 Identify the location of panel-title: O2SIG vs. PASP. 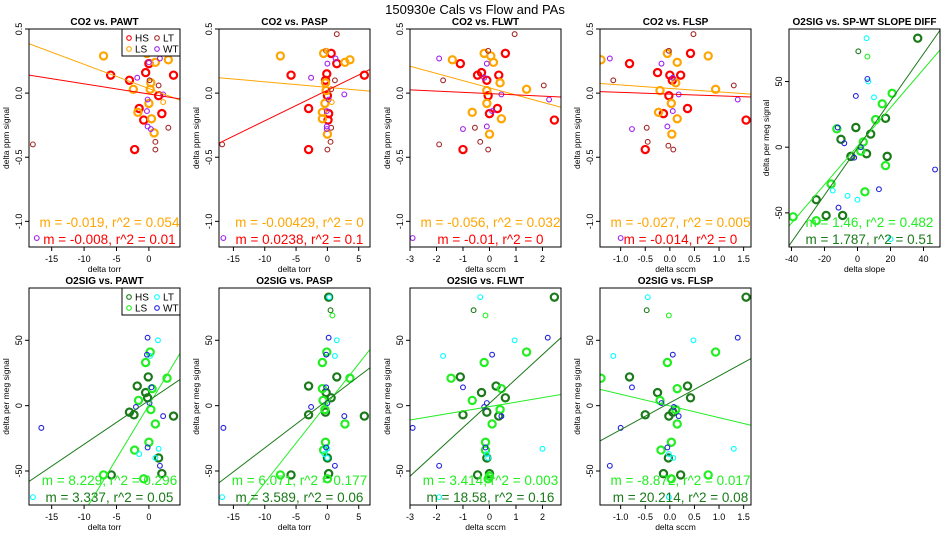
(294, 281).